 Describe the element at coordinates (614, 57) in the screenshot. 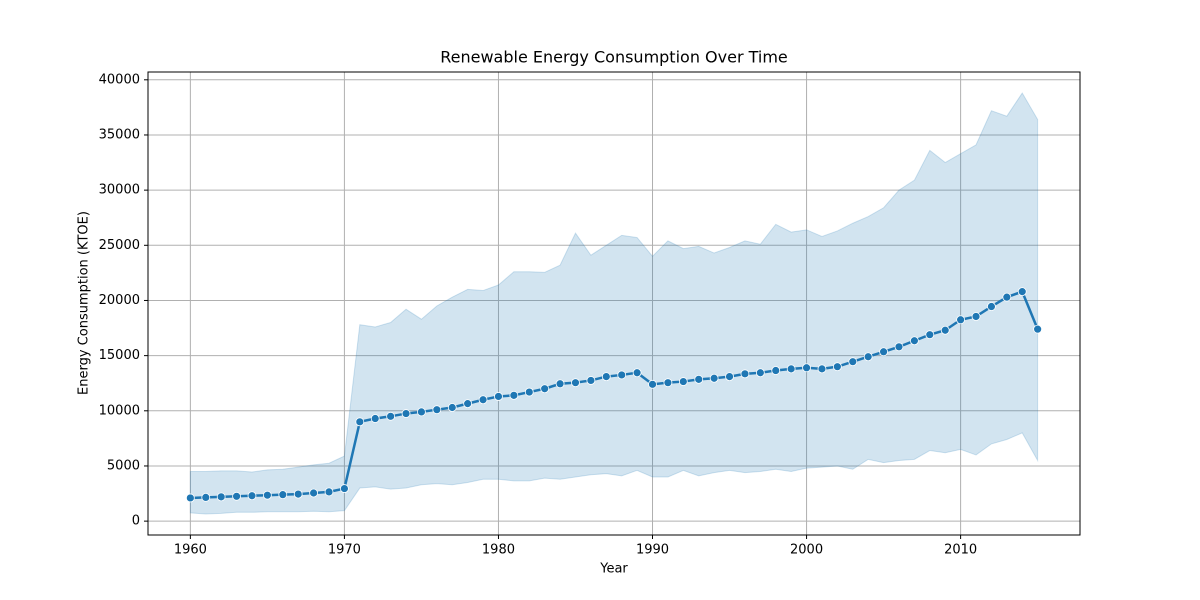

I see `chart-title: Renewable Energy Consumption Over Time` at that location.